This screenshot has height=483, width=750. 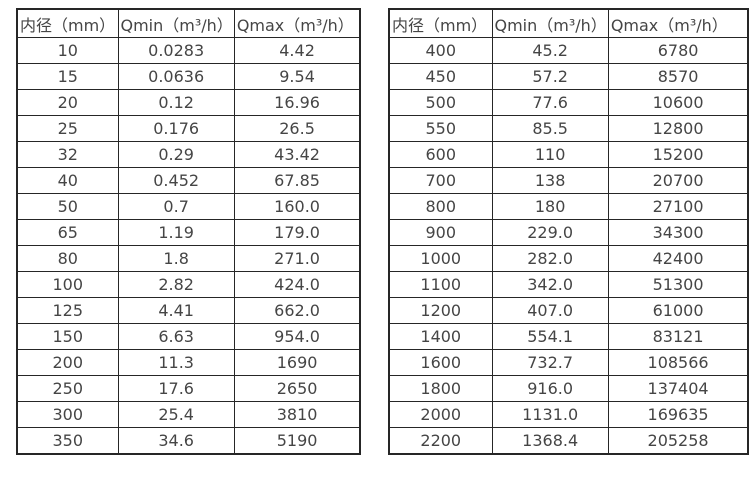 I want to click on table-row: 15 0.0636 9.54, so click(x=188, y=76).